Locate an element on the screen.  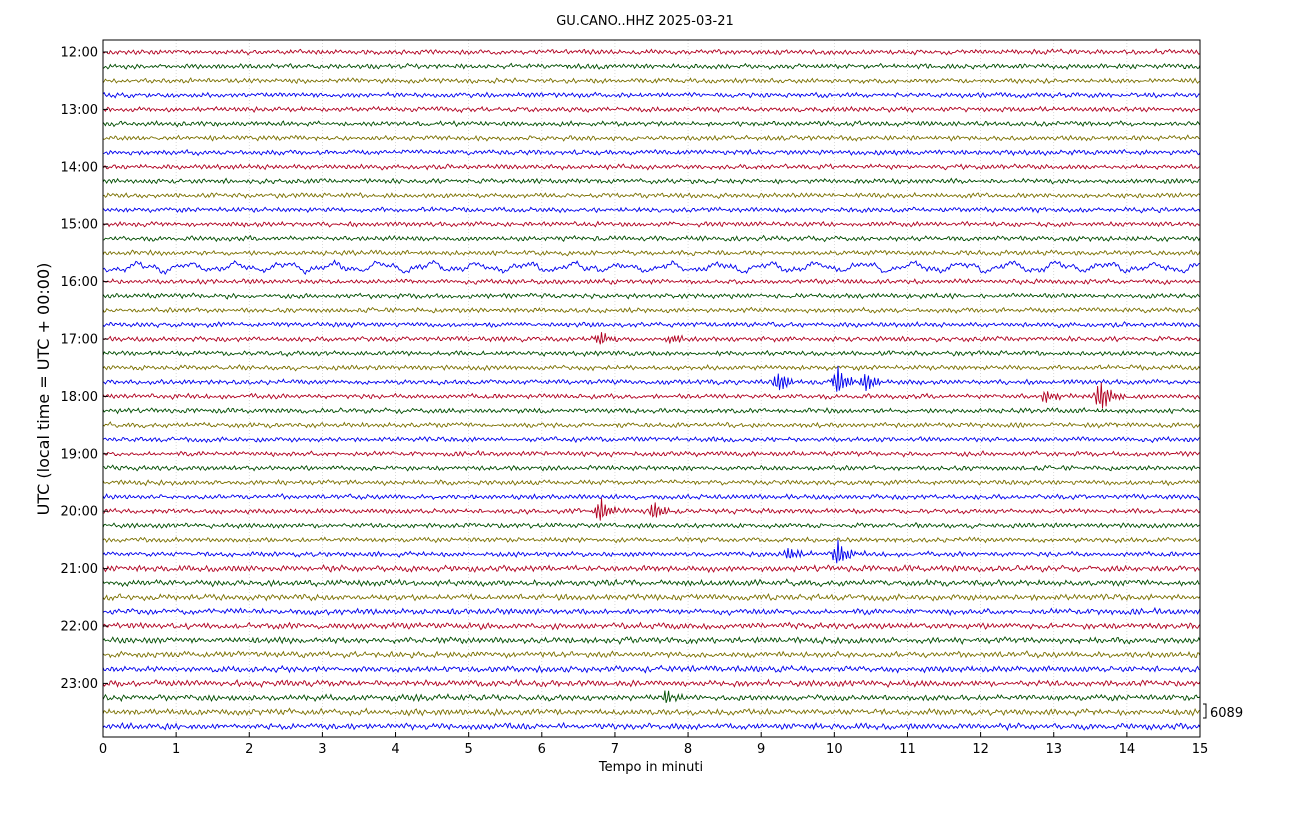
y-tick-label: 17:00 is located at coordinates (79, 340).